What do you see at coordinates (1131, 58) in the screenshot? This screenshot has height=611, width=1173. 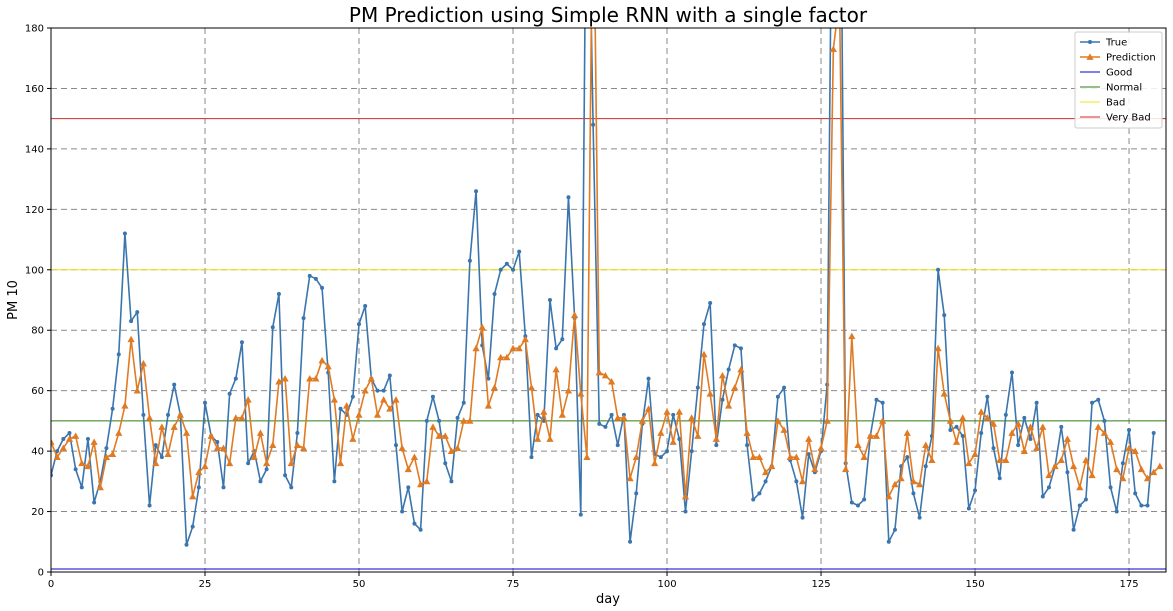 I see `legend-label-prediction: Prediction` at bounding box center [1131, 58].